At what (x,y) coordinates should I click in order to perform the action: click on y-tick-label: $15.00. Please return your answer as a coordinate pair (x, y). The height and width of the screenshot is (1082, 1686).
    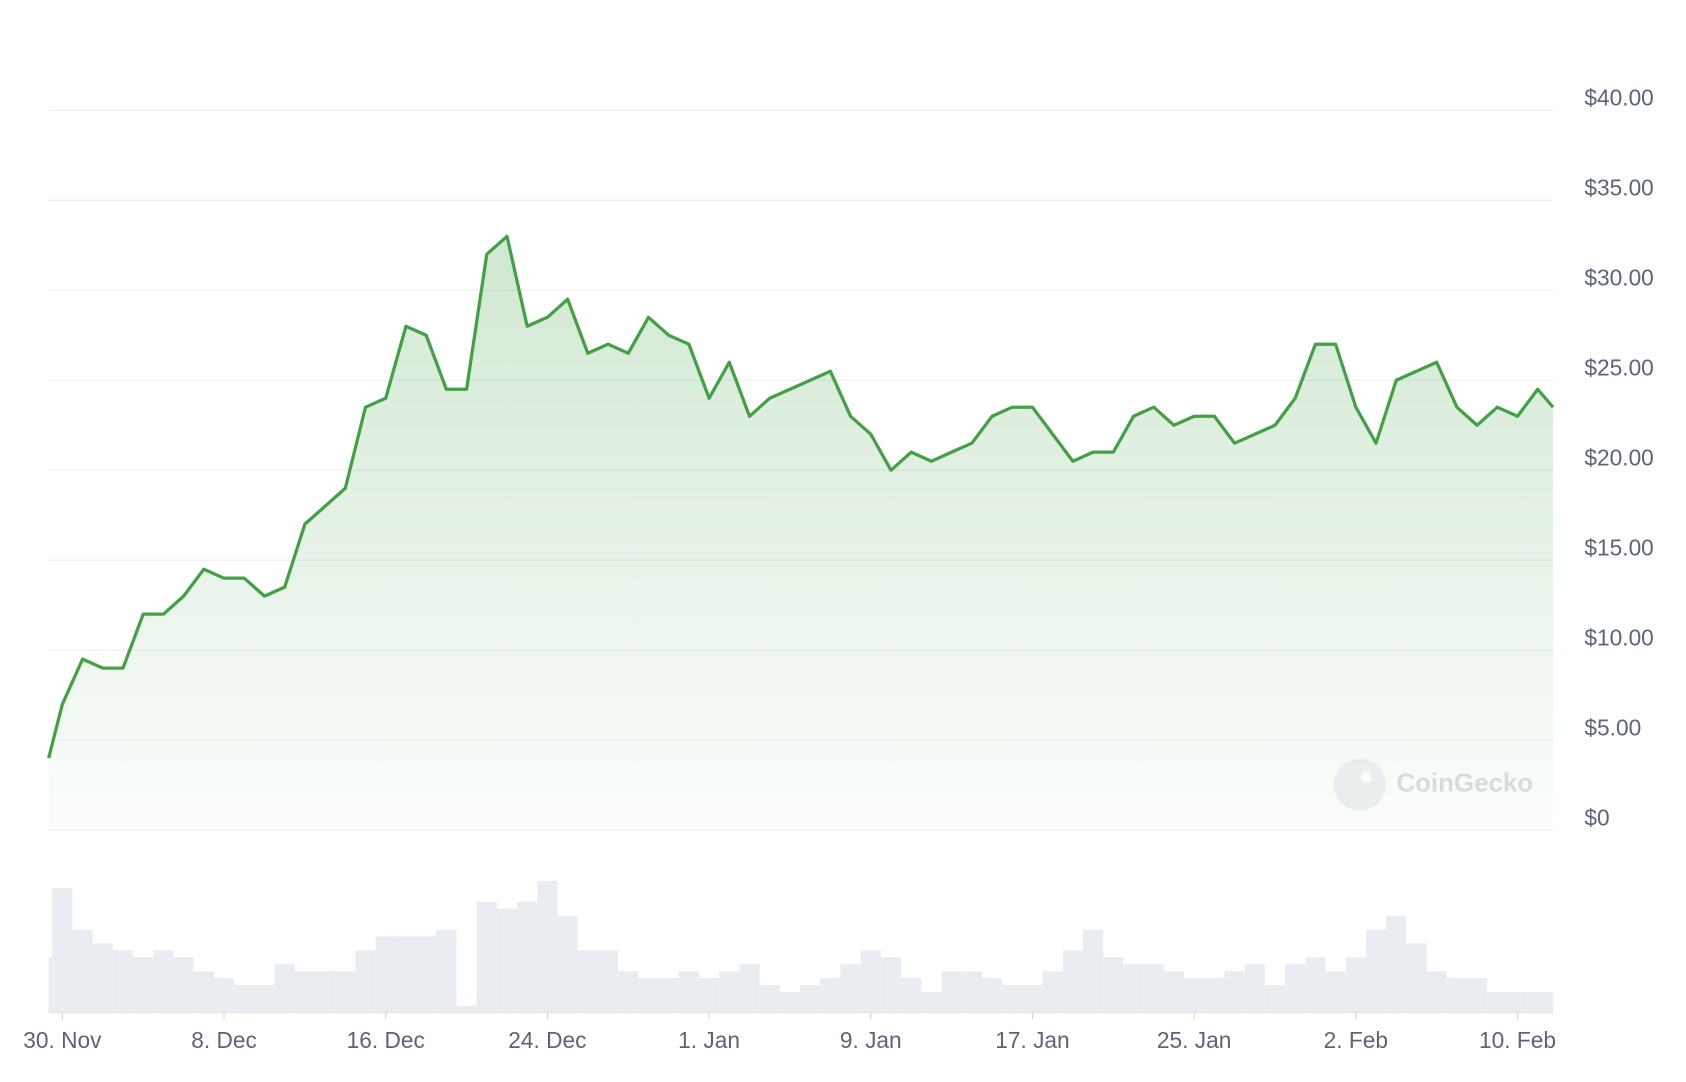
    Looking at the image, I should click on (1618, 547).